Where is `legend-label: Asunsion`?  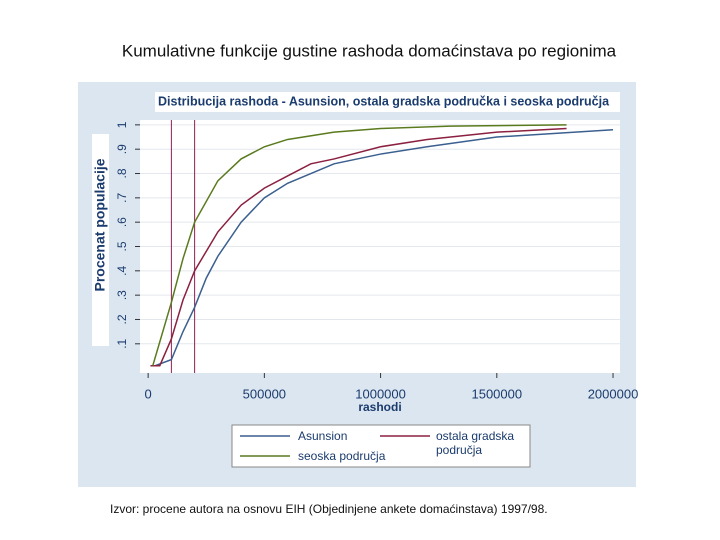 legend-label: Asunsion is located at coordinates (323, 436).